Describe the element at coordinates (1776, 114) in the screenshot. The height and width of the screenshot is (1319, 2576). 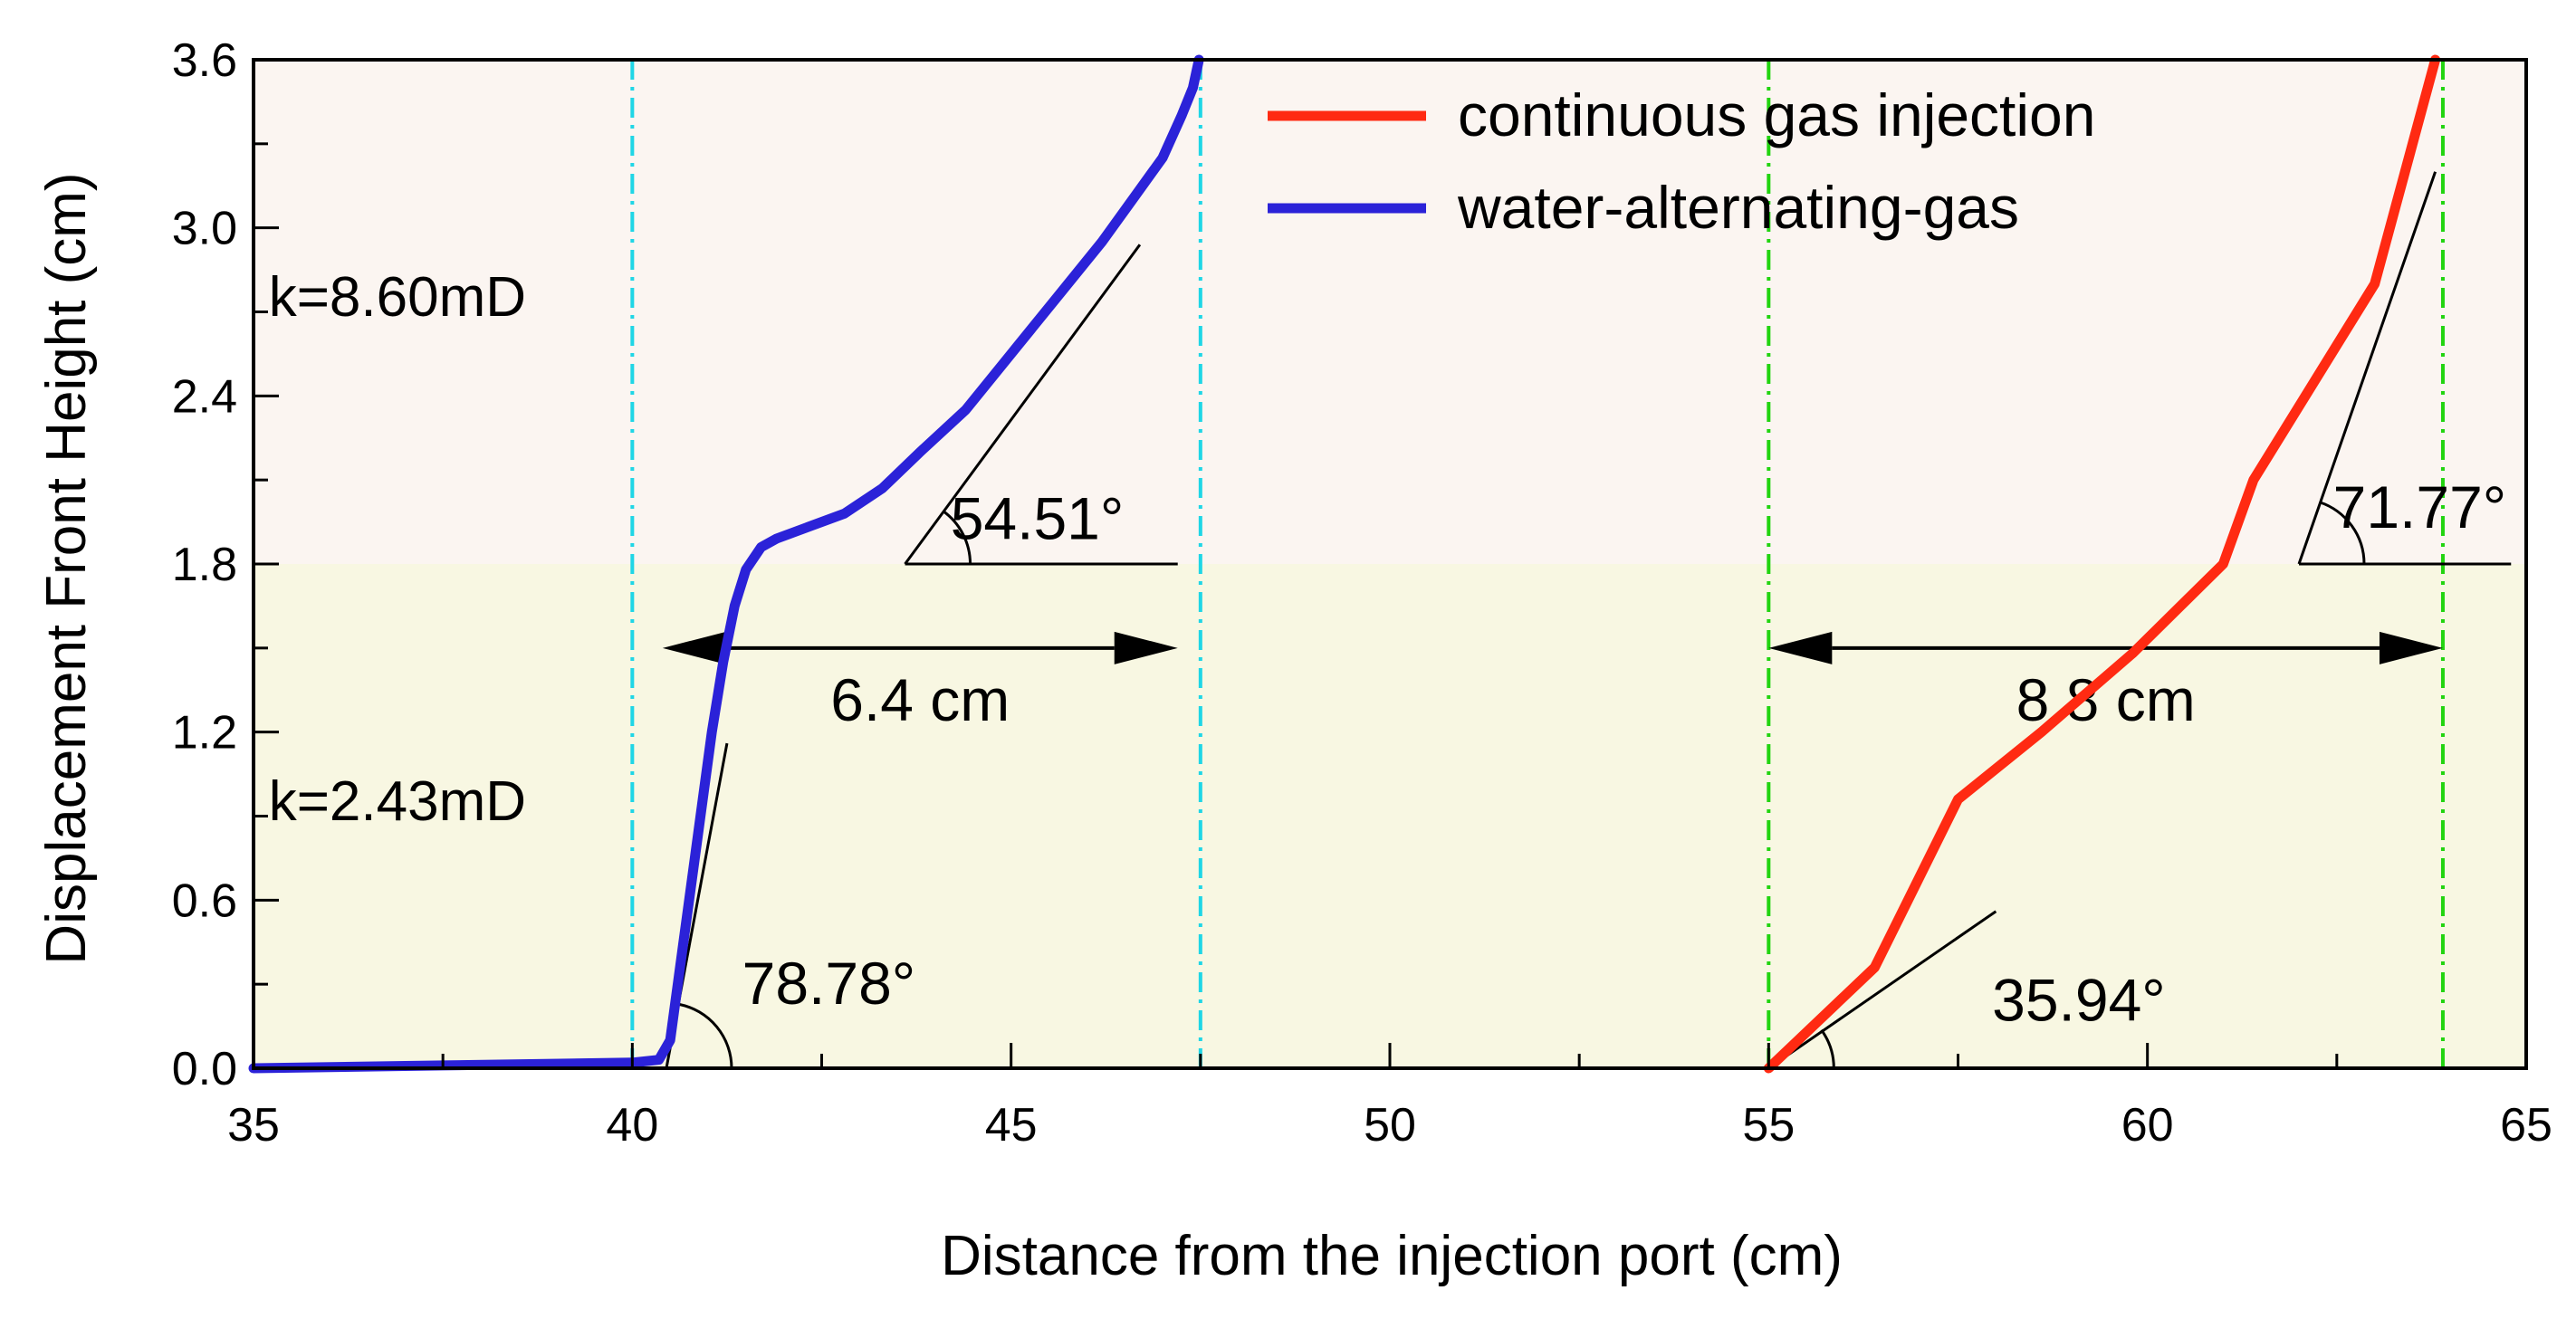
I see `legend-label: continuous gas injection` at that location.